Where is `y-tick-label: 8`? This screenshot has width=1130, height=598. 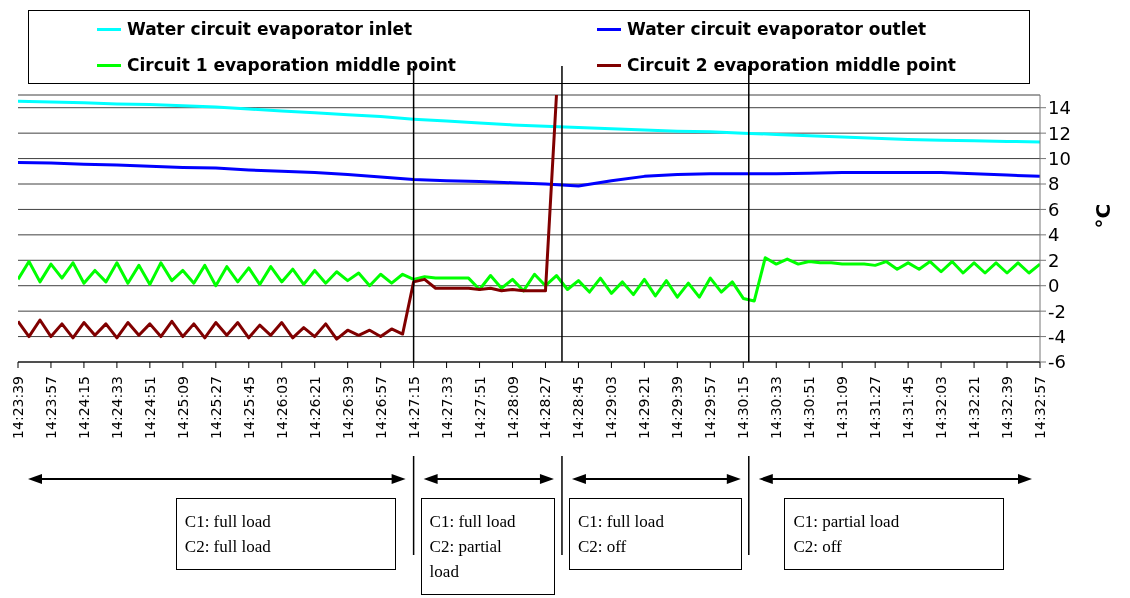
y-tick-label: 8 is located at coordinates (1054, 184).